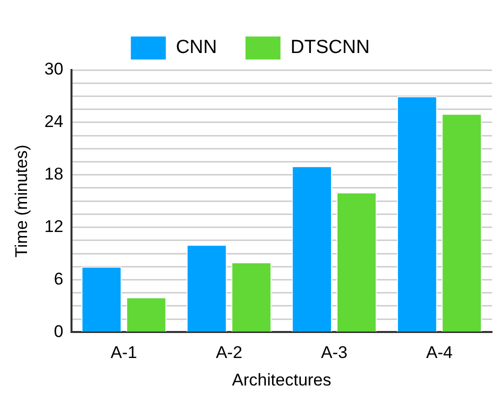  I want to click on legend-label: DTSCNN, so click(330, 47).